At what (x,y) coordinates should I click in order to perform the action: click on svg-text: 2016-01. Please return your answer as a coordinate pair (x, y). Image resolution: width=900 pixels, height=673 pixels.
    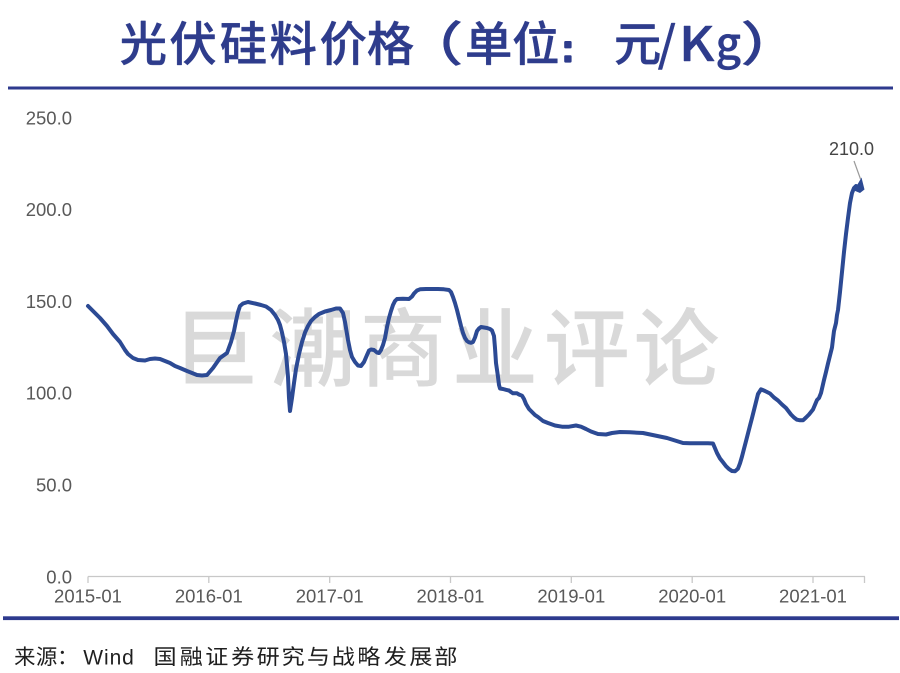
    Looking at the image, I should click on (209, 596).